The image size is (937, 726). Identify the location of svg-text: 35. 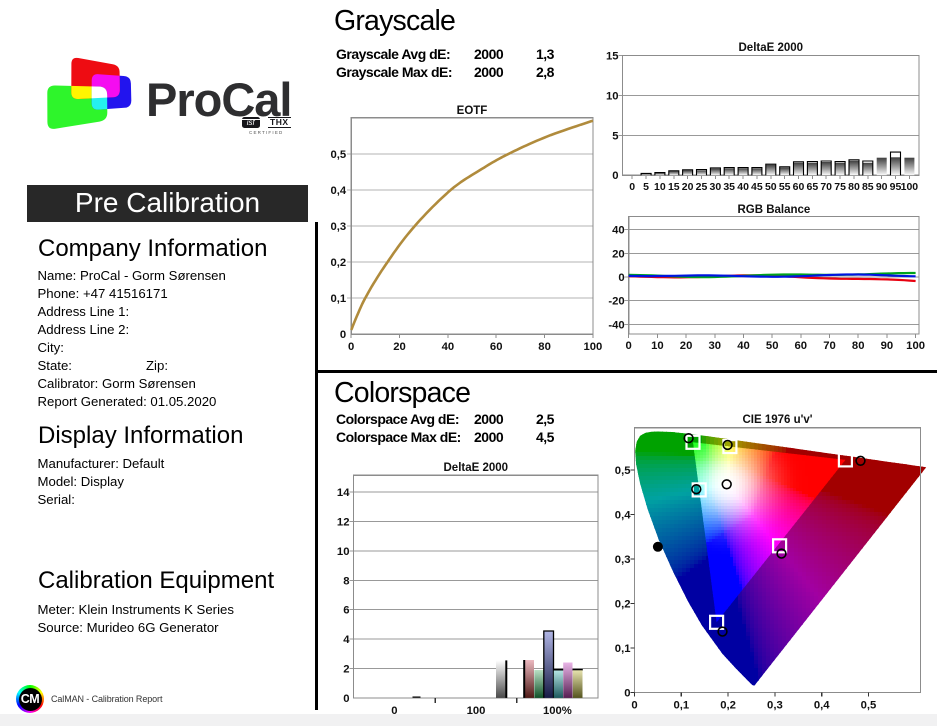
(729, 187).